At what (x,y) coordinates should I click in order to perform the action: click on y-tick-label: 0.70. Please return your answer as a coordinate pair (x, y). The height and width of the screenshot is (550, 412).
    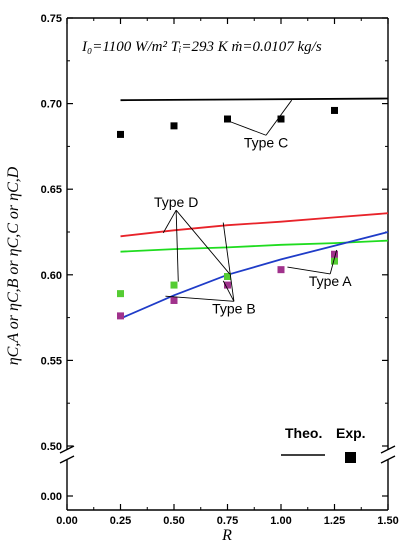
    Looking at the image, I should click on (51, 105).